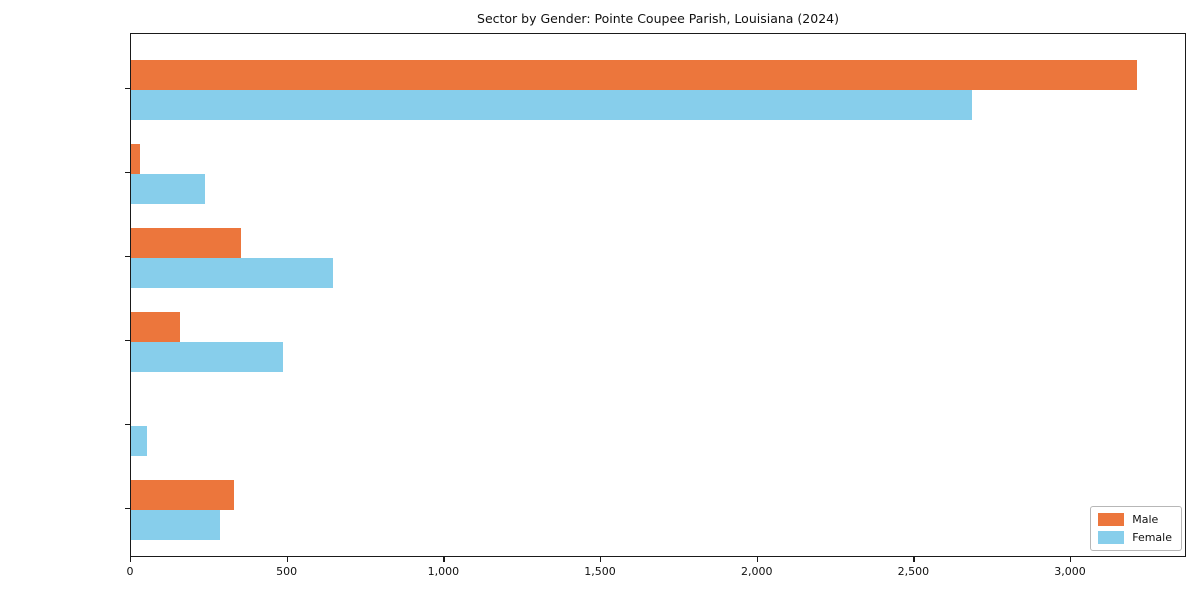 This screenshot has height=600, width=1200. What do you see at coordinates (1152, 537) in the screenshot?
I see `legend-label-female: Female` at bounding box center [1152, 537].